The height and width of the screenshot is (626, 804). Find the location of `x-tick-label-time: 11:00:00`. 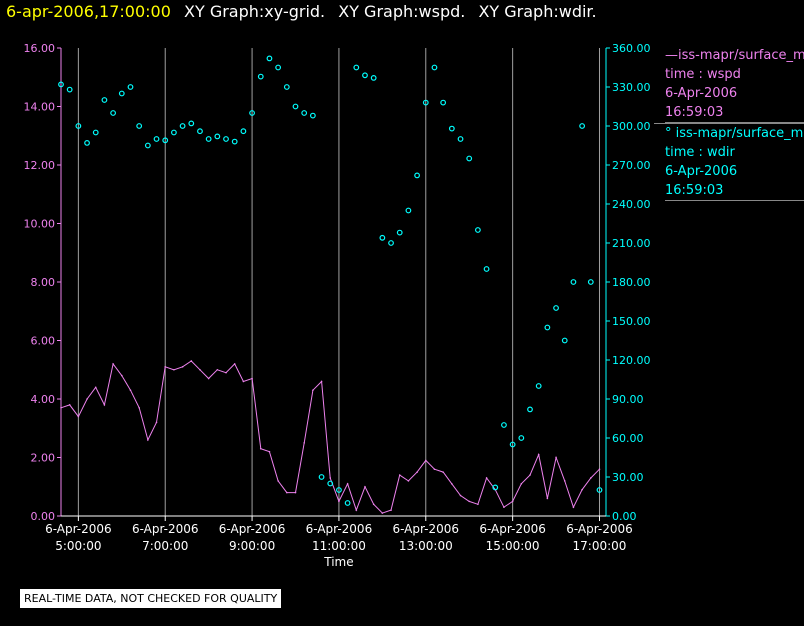

x-tick-label-time: 11:00:00 is located at coordinates (339, 546).